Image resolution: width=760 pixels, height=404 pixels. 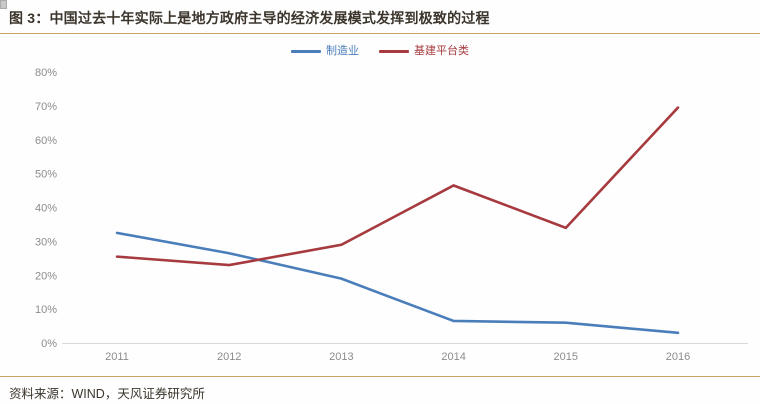 What do you see at coordinates (46, 276) in the screenshot?
I see `y-axis-tick-label: 20%` at bounding box center [46, 276].